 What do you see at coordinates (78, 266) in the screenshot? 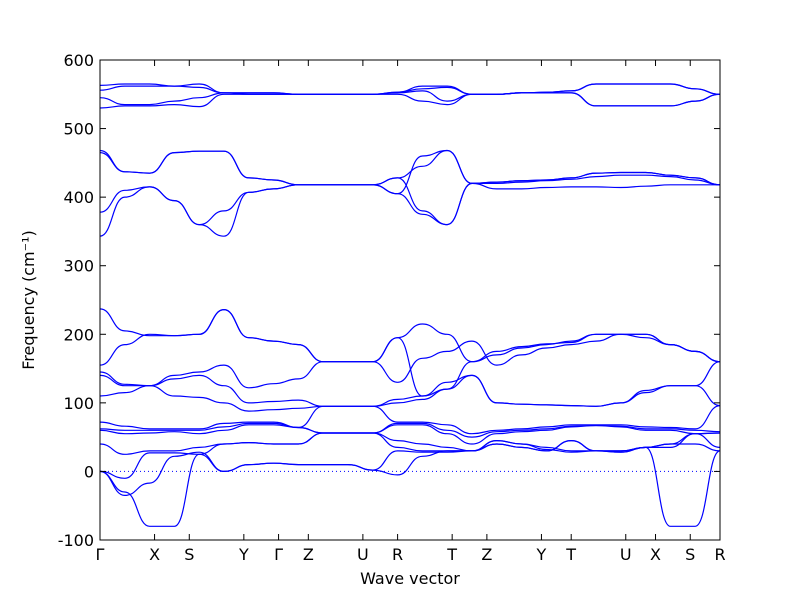
I see `y-tick-label: 300` at bounding box center [78, 266].